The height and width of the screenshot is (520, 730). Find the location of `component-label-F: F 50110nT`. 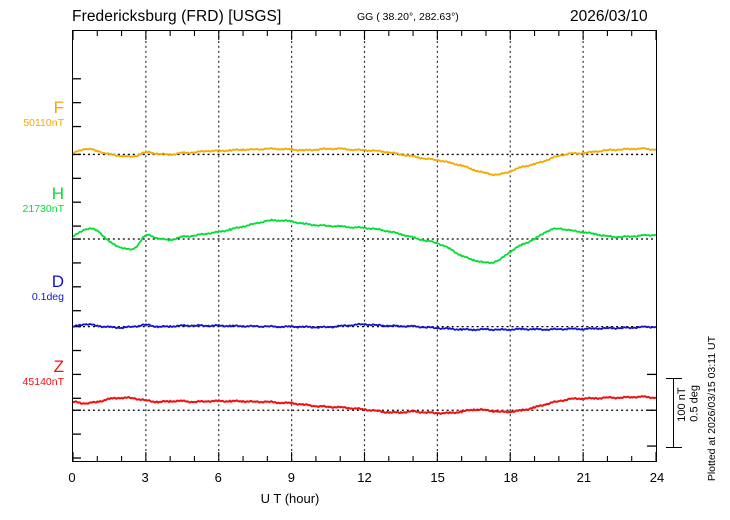

component-label-F: F 50110nT is located at coordinates (35, 114).